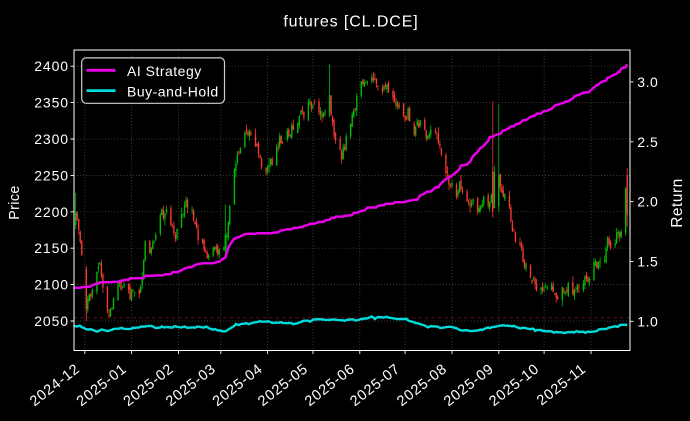 The image size is (690, 421). What do you see at coordinates (51, 248) in the screenshot?
I see `svg-text: 2150` at bounding box center [51, 248].